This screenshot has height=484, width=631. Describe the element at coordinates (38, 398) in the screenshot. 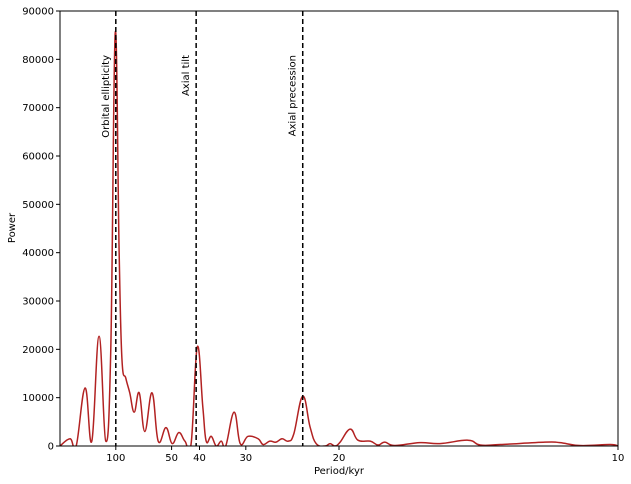

I see `y-tick-label: 10000` at that location.